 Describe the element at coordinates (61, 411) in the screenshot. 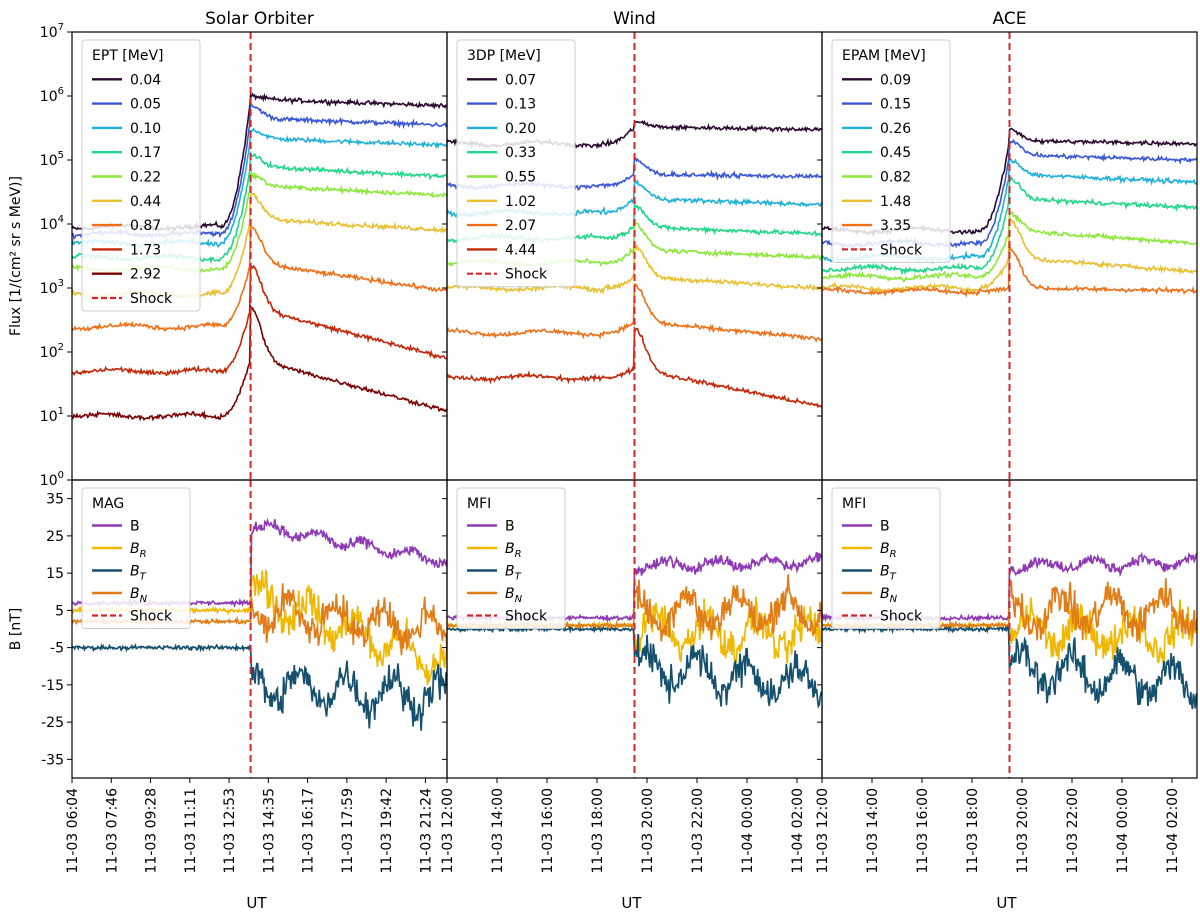

I see `y-tick-exponent: 1` at that location.